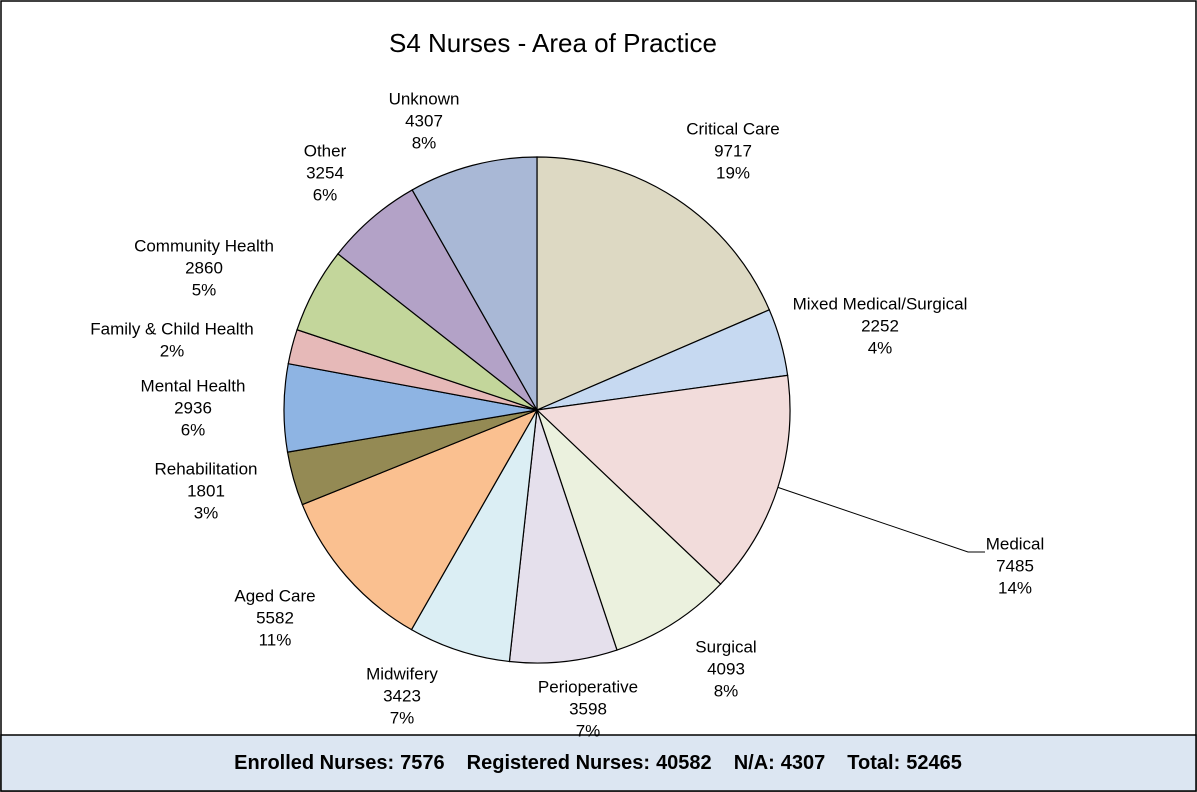 The height and width of the screenshot is (792, 1197). Describe the element at coordinates (588, 708) in the screenshot. I see `slice-label-value: 3598` at that location.